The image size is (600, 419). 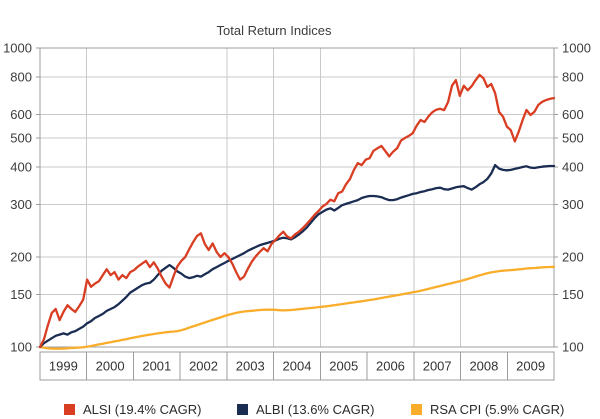 I want to click on y-axis-label-right-150: 150, so click(x=573, y=294).